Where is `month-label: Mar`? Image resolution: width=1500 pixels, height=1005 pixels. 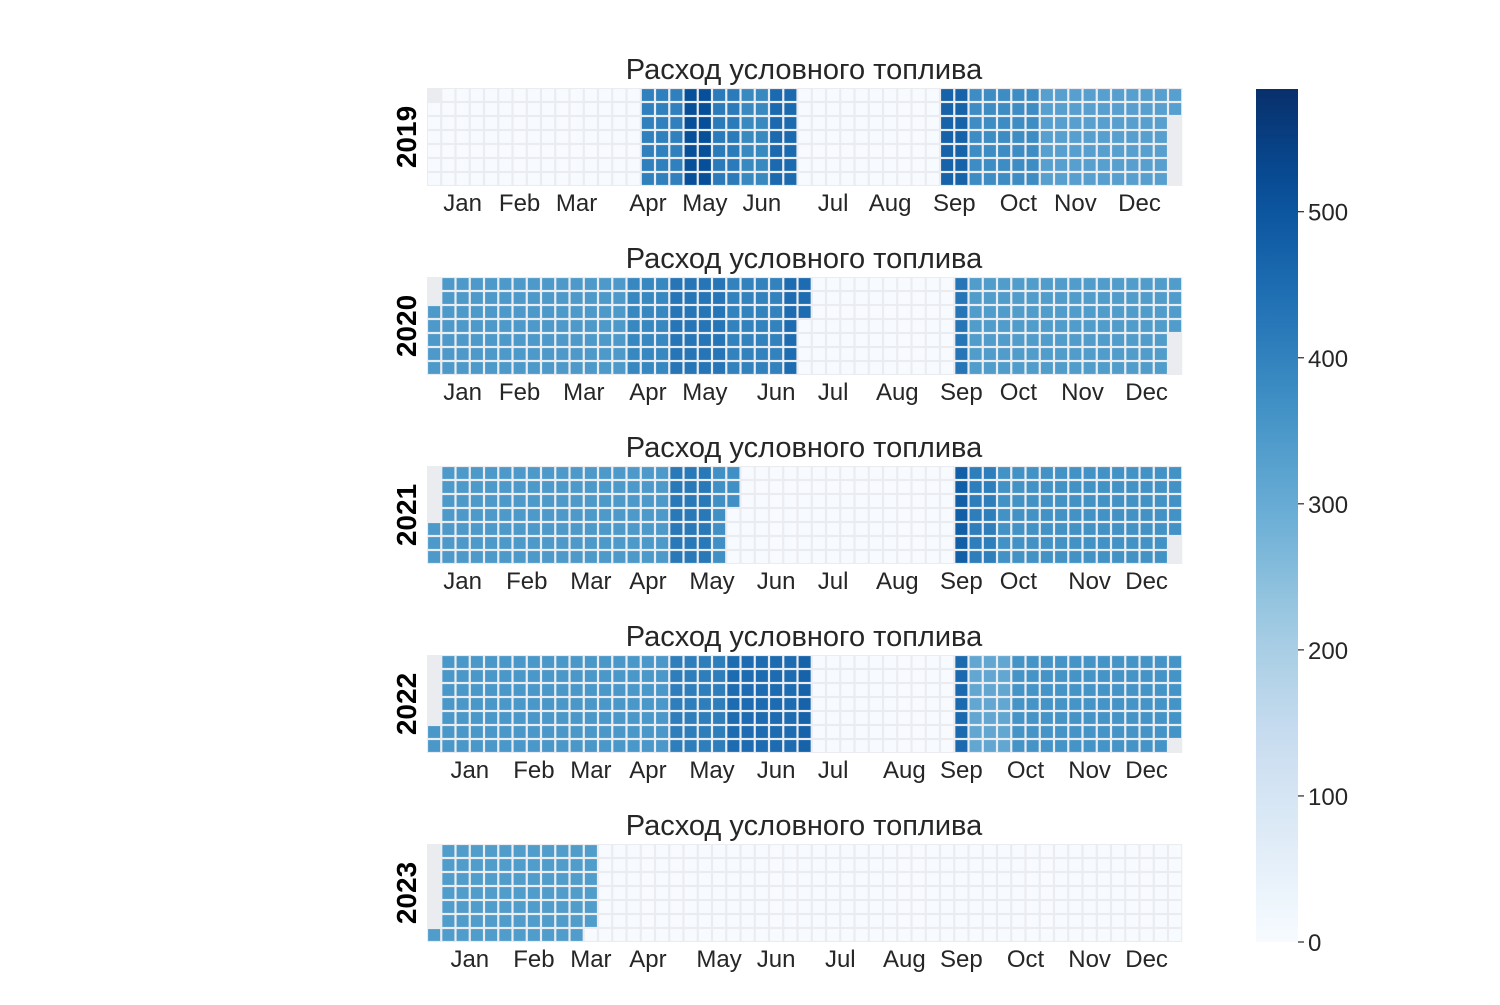
month-label: Mar is located at coordinates (576, 203).